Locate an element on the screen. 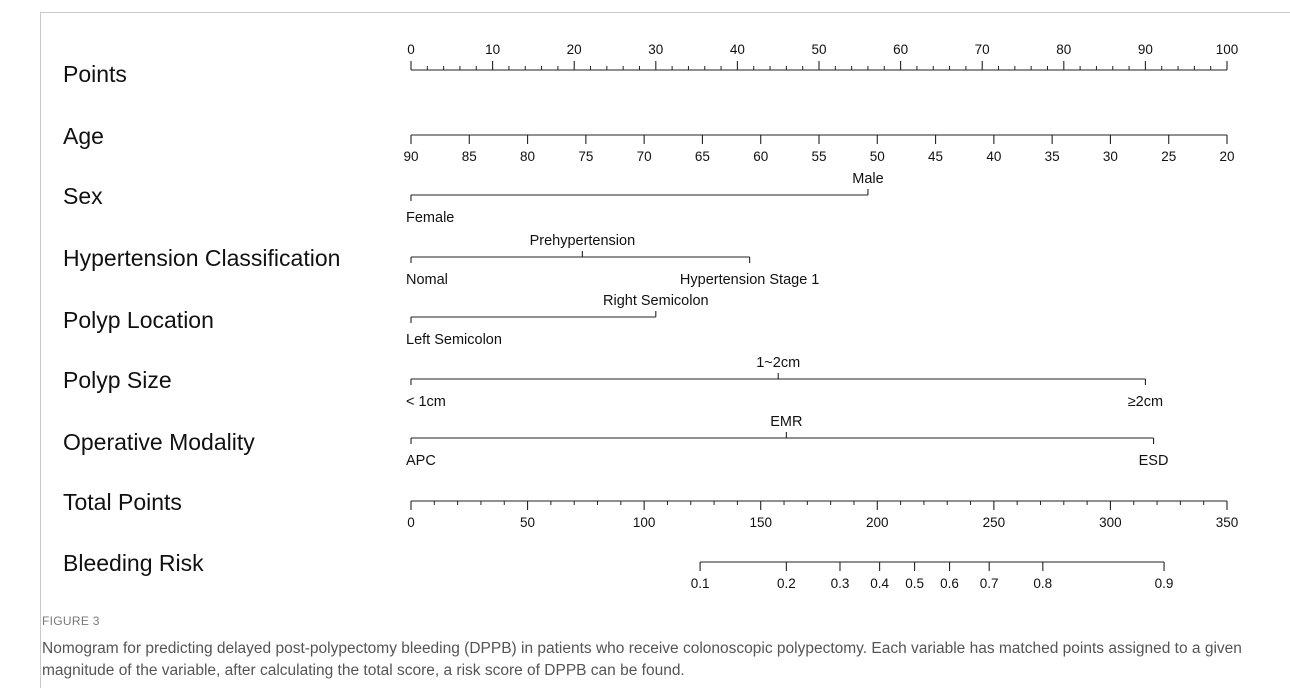 This screenshot has width=1290, height=700. total-points-tick-label-0: 0 is located at coordinates (411, 522).